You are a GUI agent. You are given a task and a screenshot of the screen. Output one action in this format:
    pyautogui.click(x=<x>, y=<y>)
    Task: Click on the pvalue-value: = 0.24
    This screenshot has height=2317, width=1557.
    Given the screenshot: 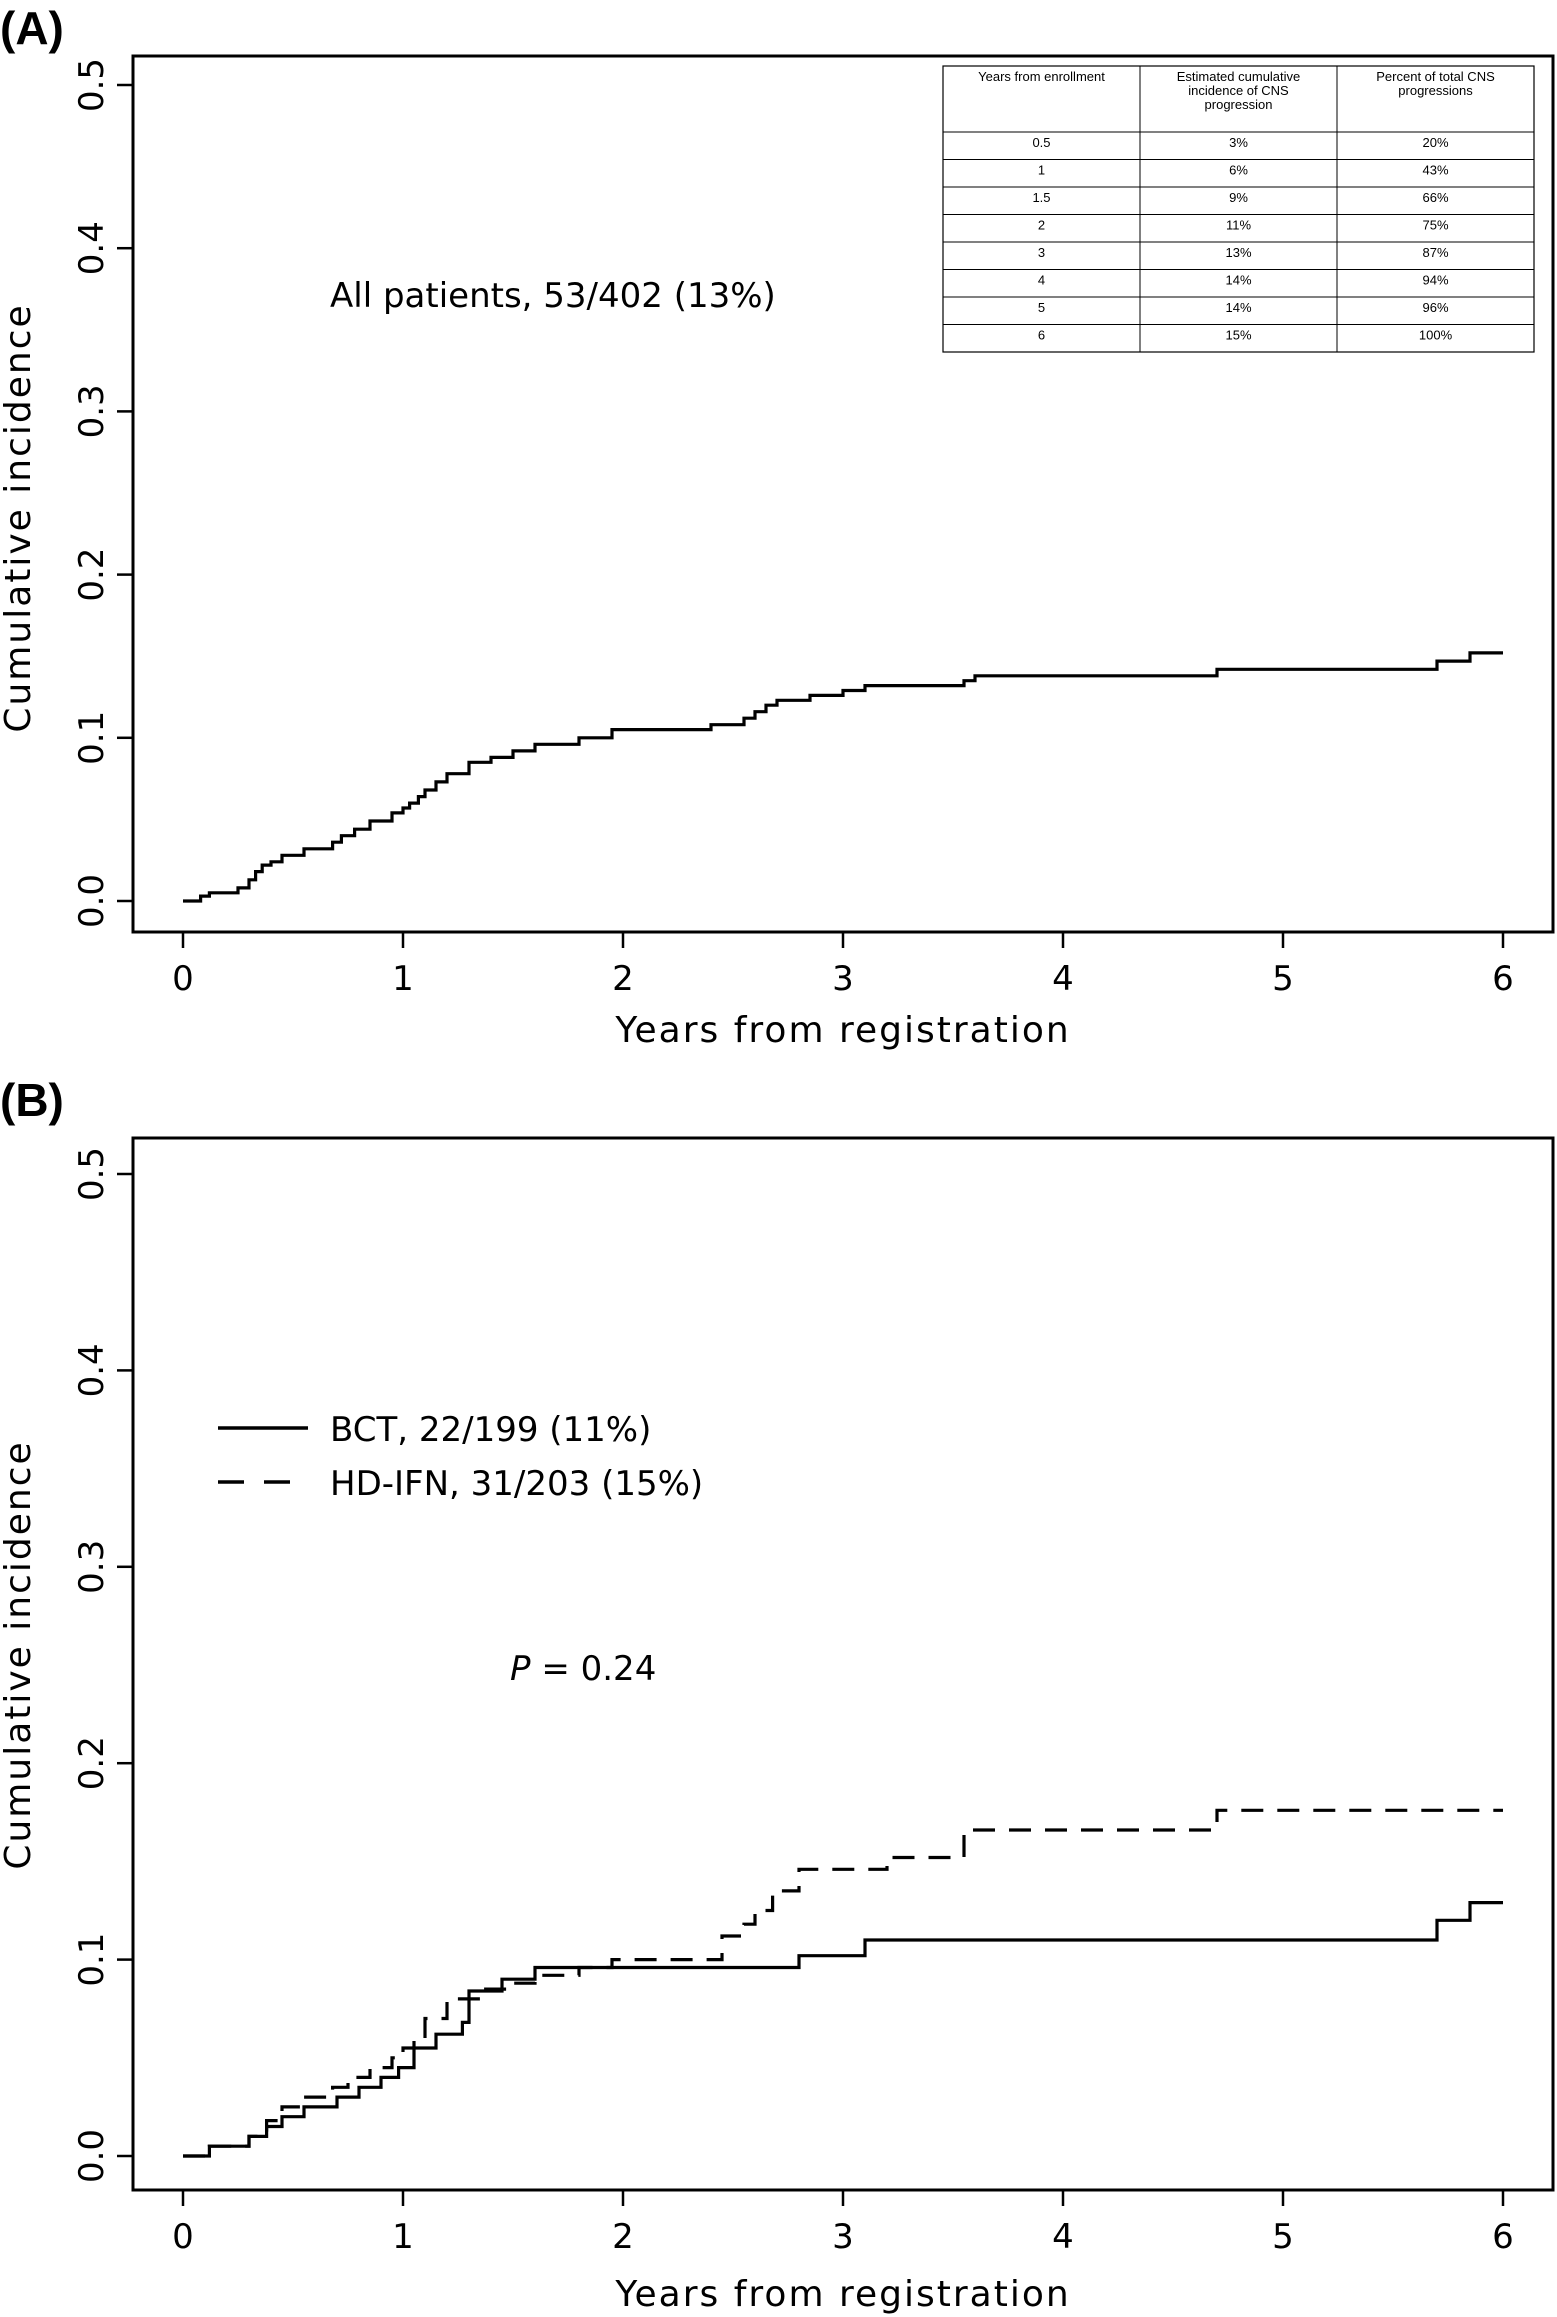 What is the action you would take?
    pyautogui.click(x=594, y=1669)
    